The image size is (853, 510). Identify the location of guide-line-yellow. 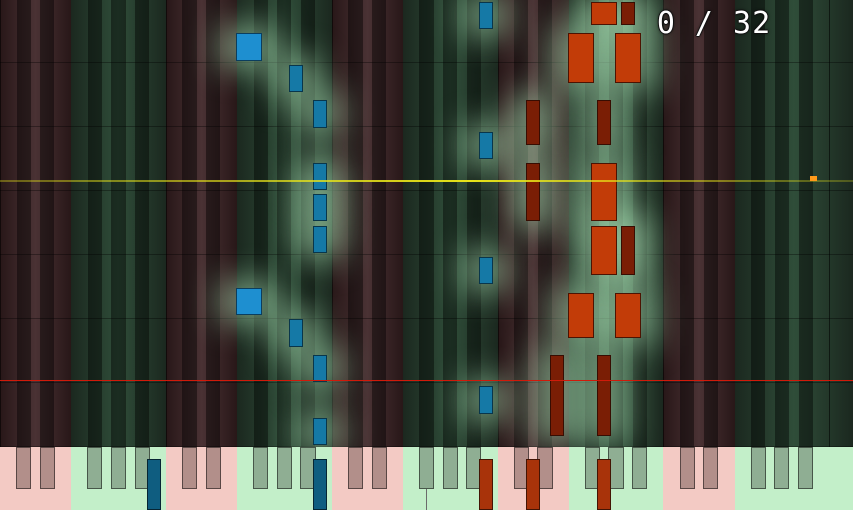
(426, 181).